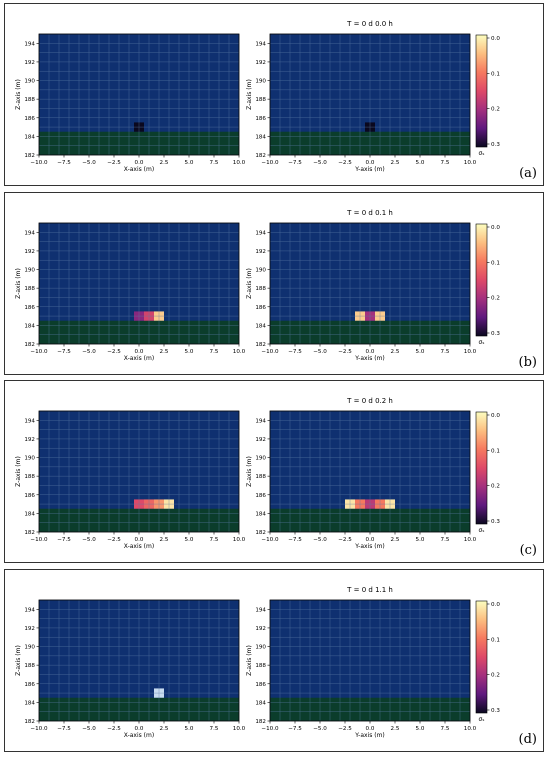 This screenshot has width=550, height=757. What do you see at coordinates (369, 213) in the screenshot?
I see `panel-title: T = 0 d 0.1 h` at bounding box center [369, 213].